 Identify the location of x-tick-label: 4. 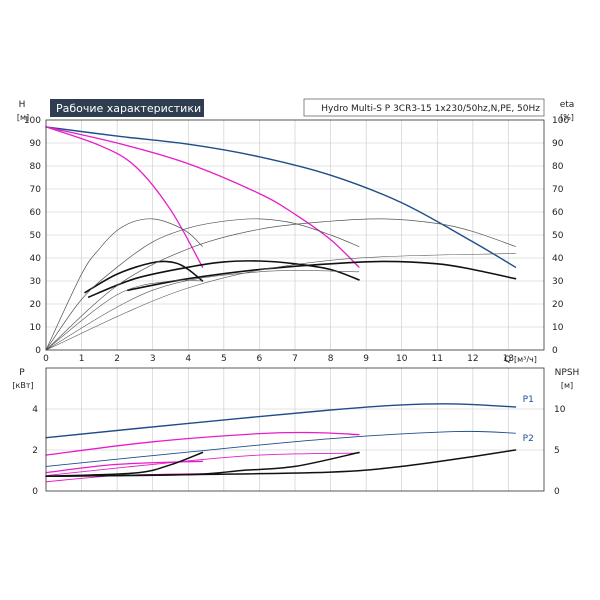
(188, 359).